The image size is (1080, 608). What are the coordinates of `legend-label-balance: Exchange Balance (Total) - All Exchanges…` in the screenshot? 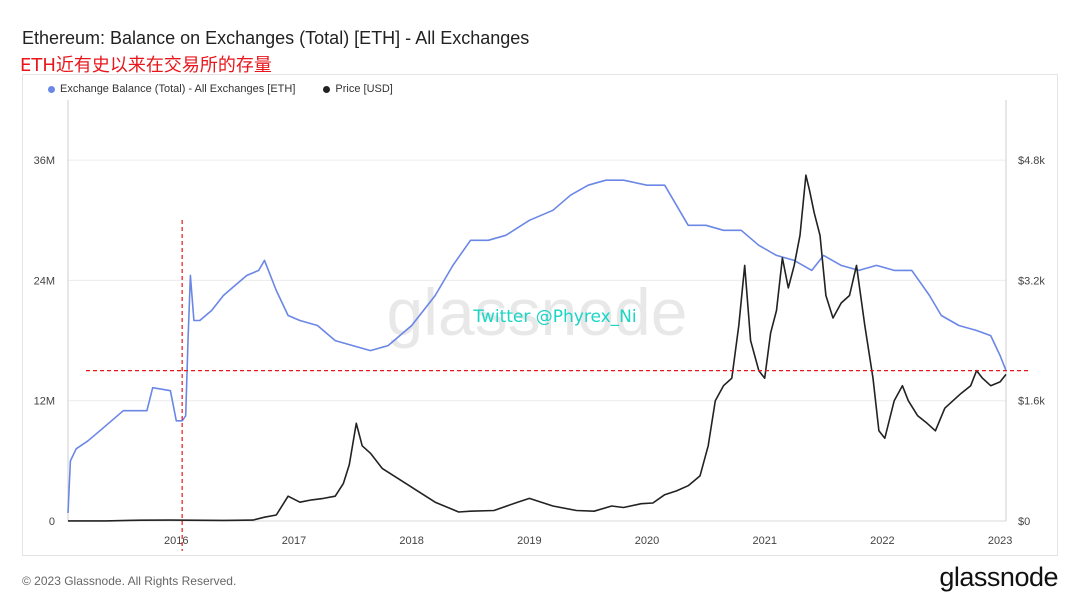 It's located at (178, 89).